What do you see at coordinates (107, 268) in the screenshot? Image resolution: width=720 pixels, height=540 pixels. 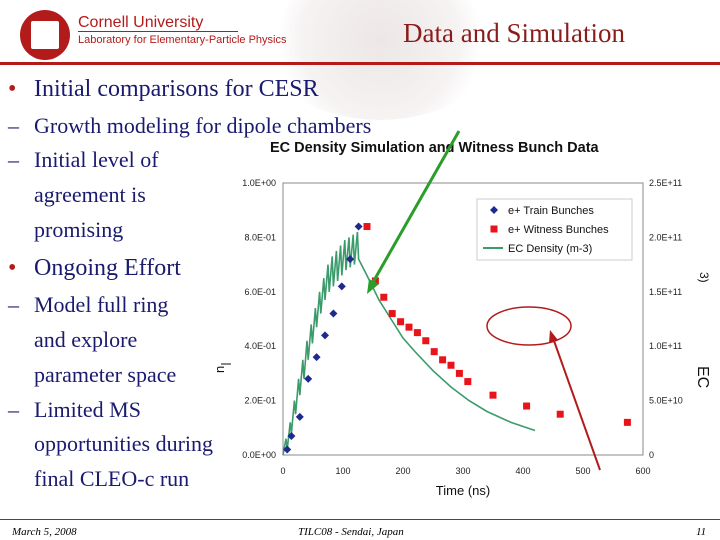 I see `bullet-2: Ongoing Effort` at bounding box center [107, 268].